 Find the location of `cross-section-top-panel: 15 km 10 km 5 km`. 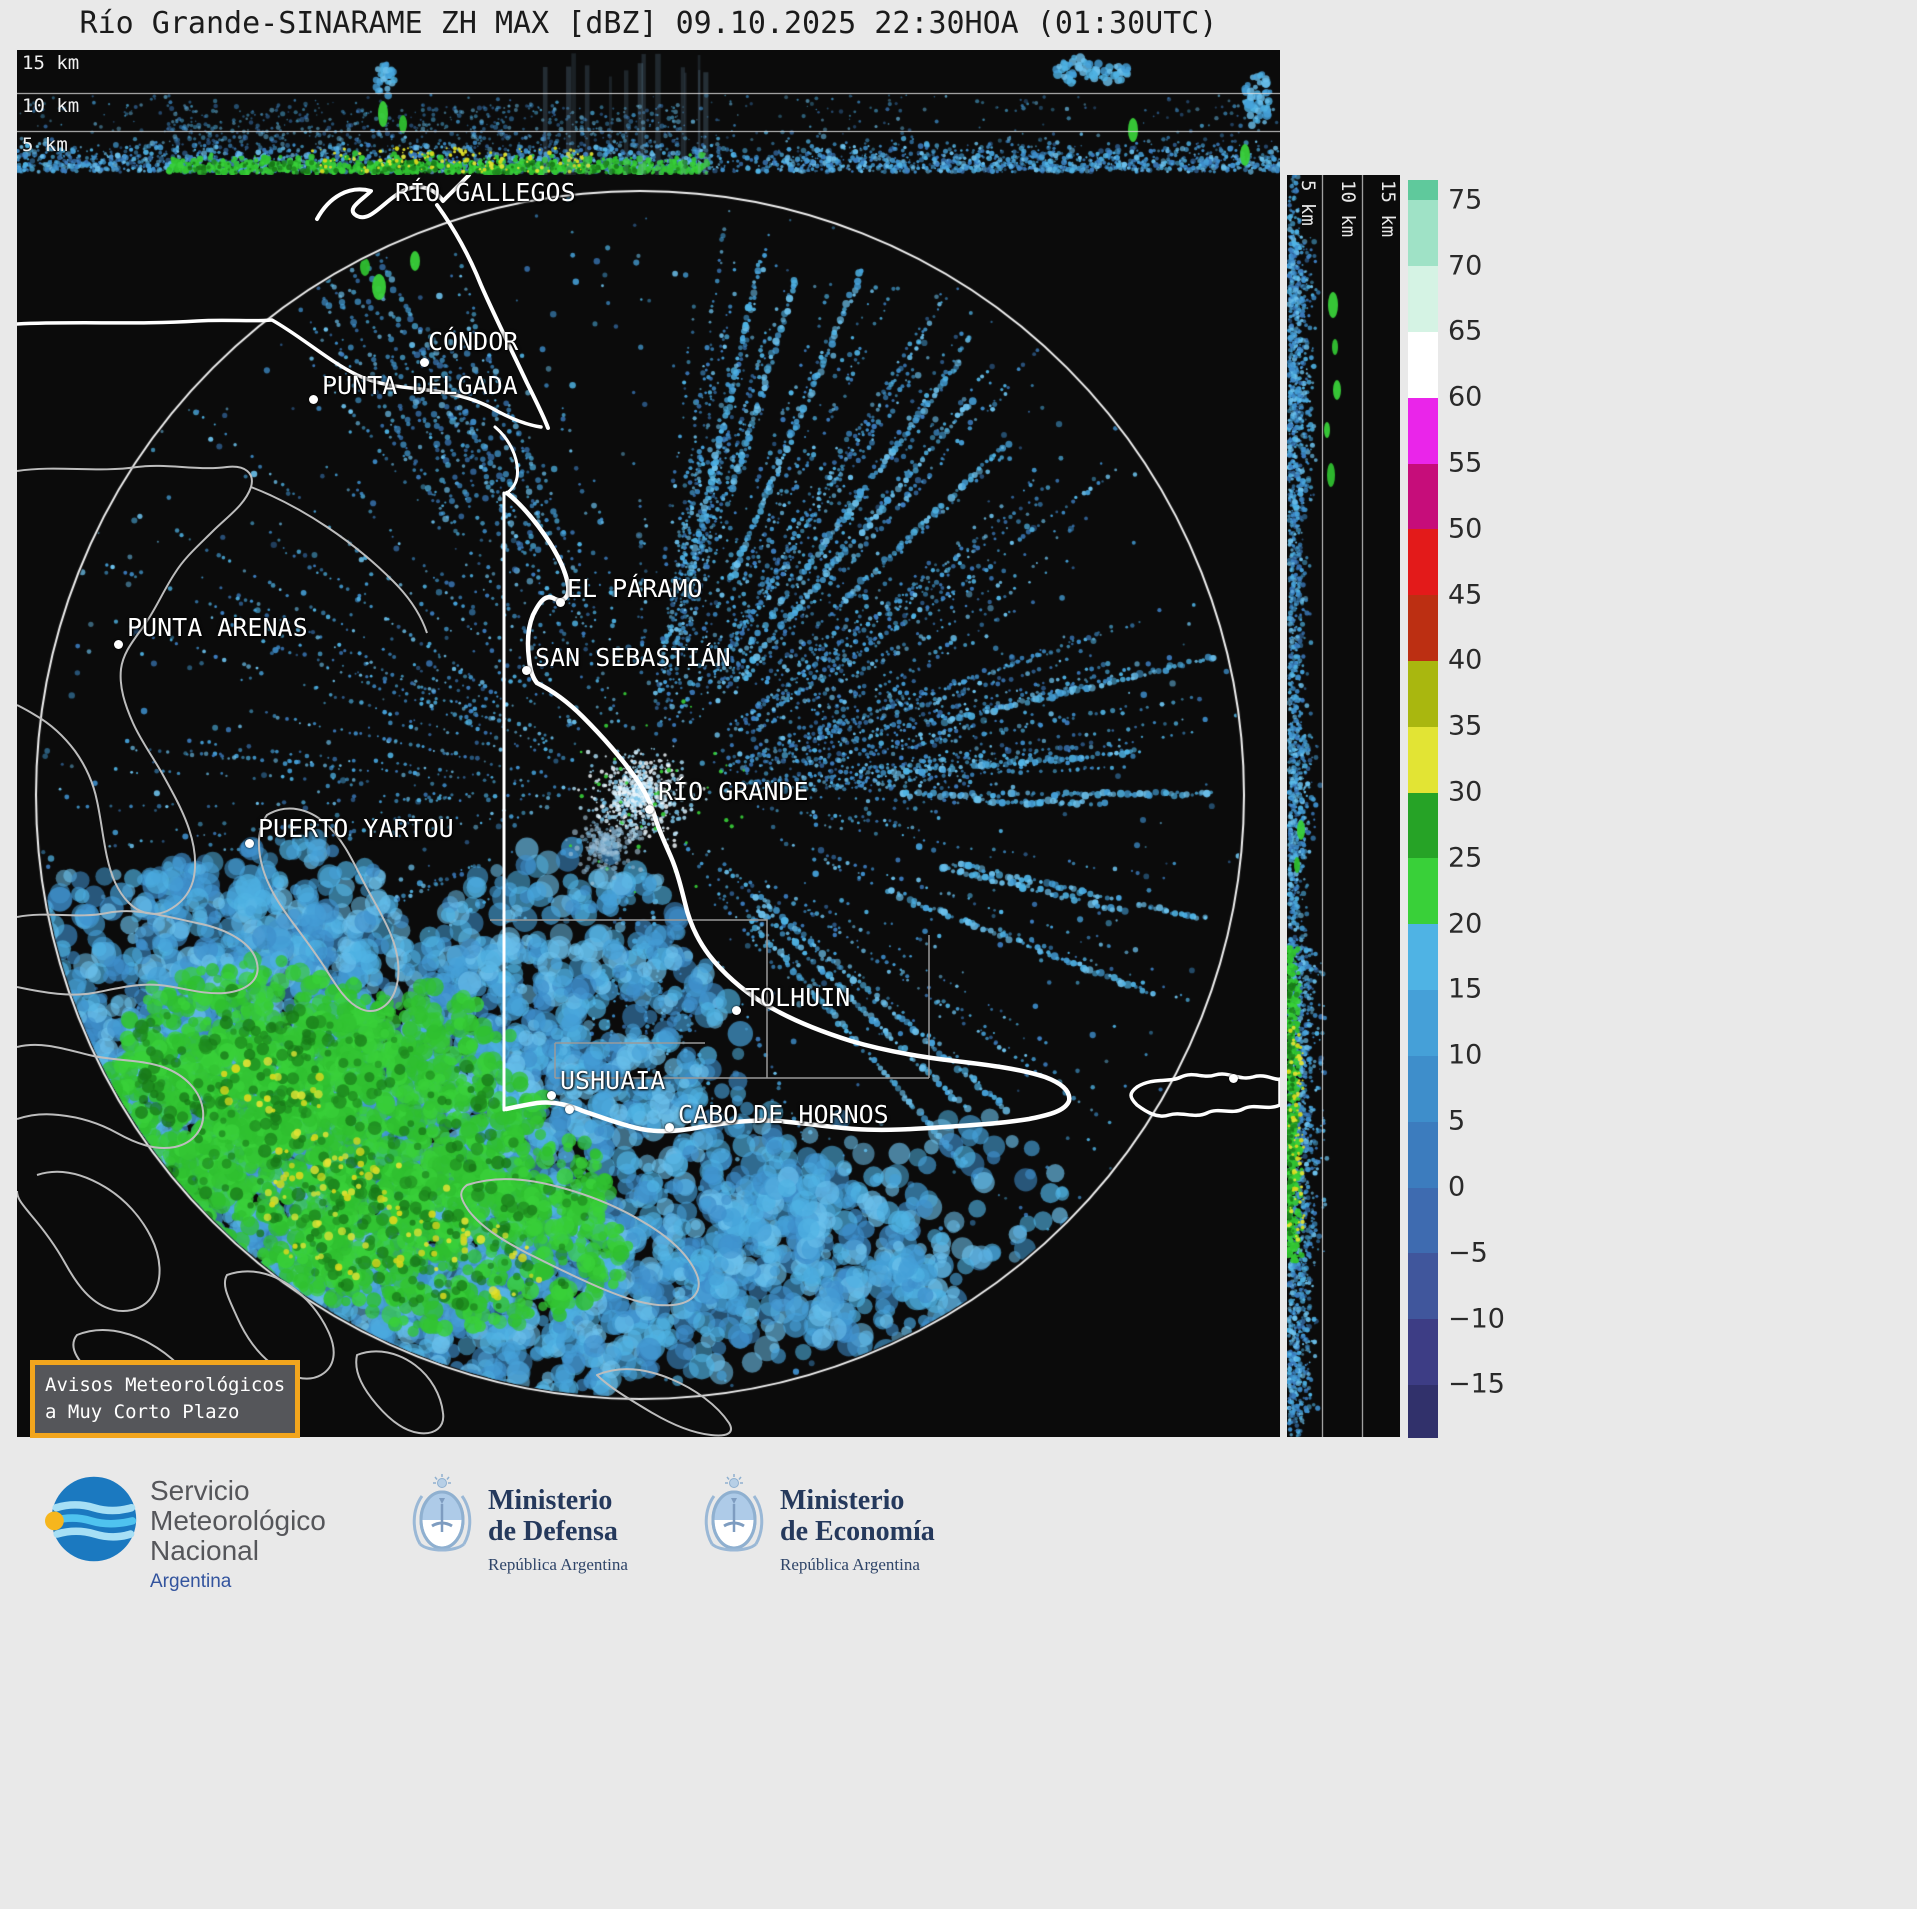

cross-section-top-panel: 15 km 10 km 5 km is located at coordinates (648, 112).